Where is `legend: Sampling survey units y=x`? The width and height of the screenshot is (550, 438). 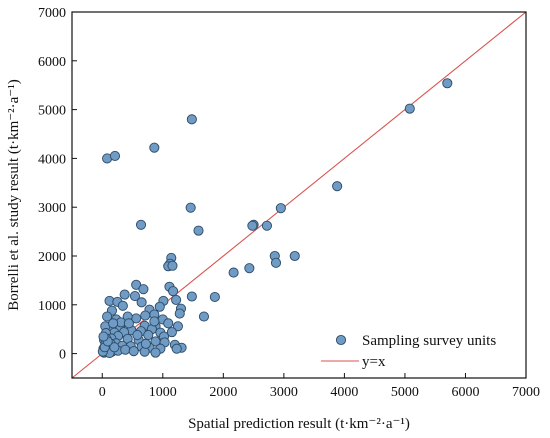 legend: Sampling survey units y=x is located at coordinates (408, 351).